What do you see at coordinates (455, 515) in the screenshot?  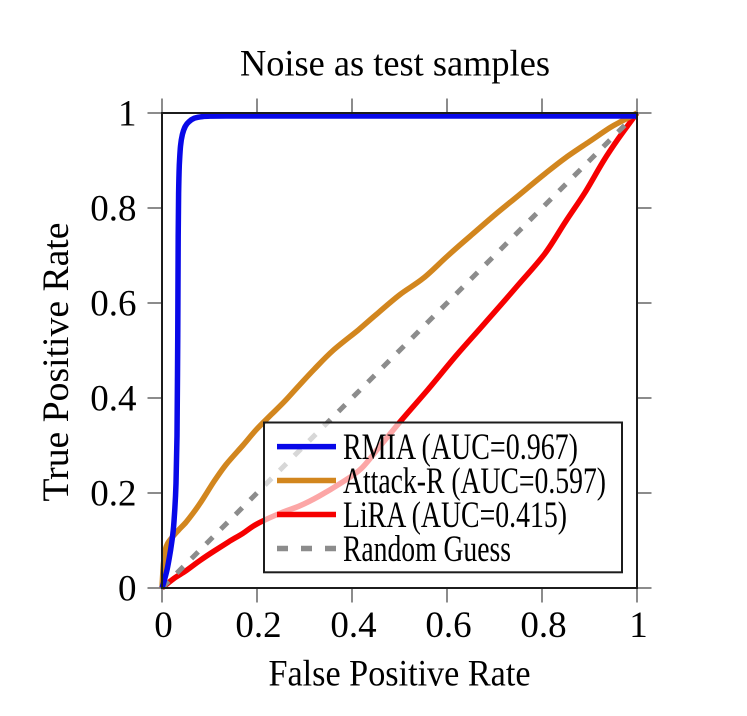 I see `svg-text: LiRA (AUC=0.415)` at bounding box center [455, 515].